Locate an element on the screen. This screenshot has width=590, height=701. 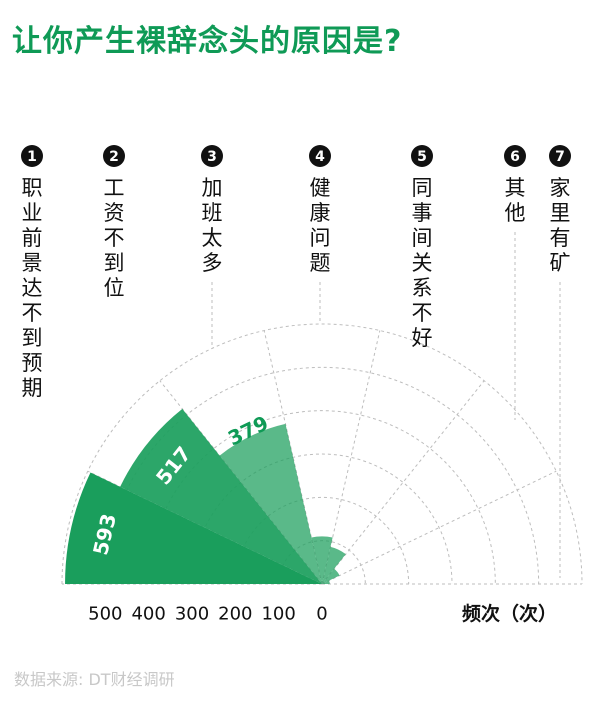
axis-tick-label: 100 is located at coordinates (278, 614).